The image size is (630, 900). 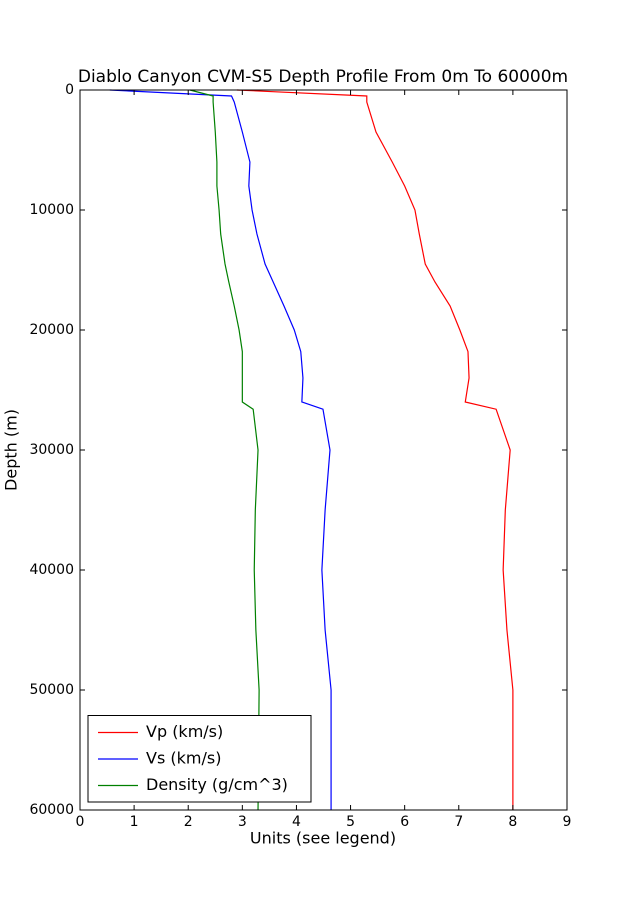 I want to click on y-tick-label: 20000, so click(x=51, y=330).